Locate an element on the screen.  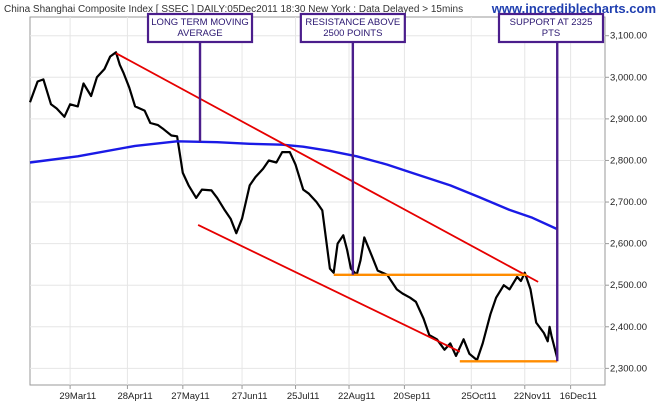
callout-label: PTS is located at coordinates (551, 33).